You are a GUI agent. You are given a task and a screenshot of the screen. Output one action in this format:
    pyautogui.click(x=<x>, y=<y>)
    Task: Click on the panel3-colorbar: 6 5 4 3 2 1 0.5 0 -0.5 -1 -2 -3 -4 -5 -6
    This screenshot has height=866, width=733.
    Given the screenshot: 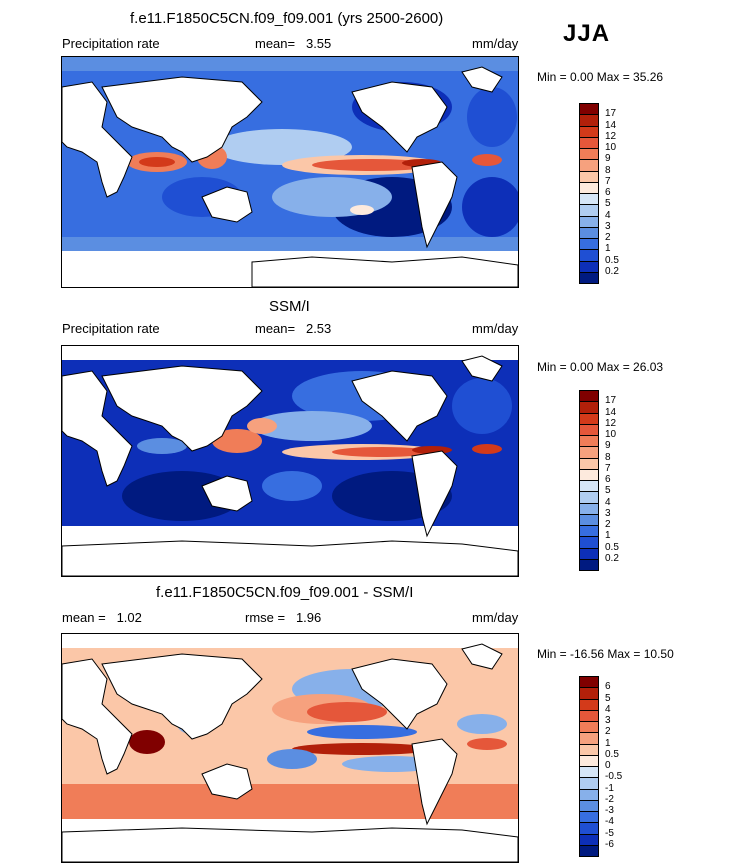 What is the action you would take?
    pyautogui.click(x=609, y=766)
    